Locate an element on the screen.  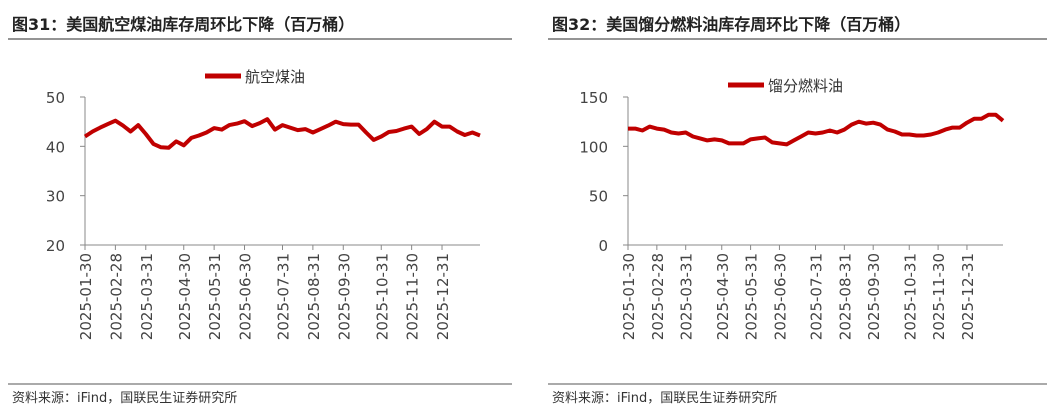
y-tick-label: 20 is located at coordinates (55, 246).